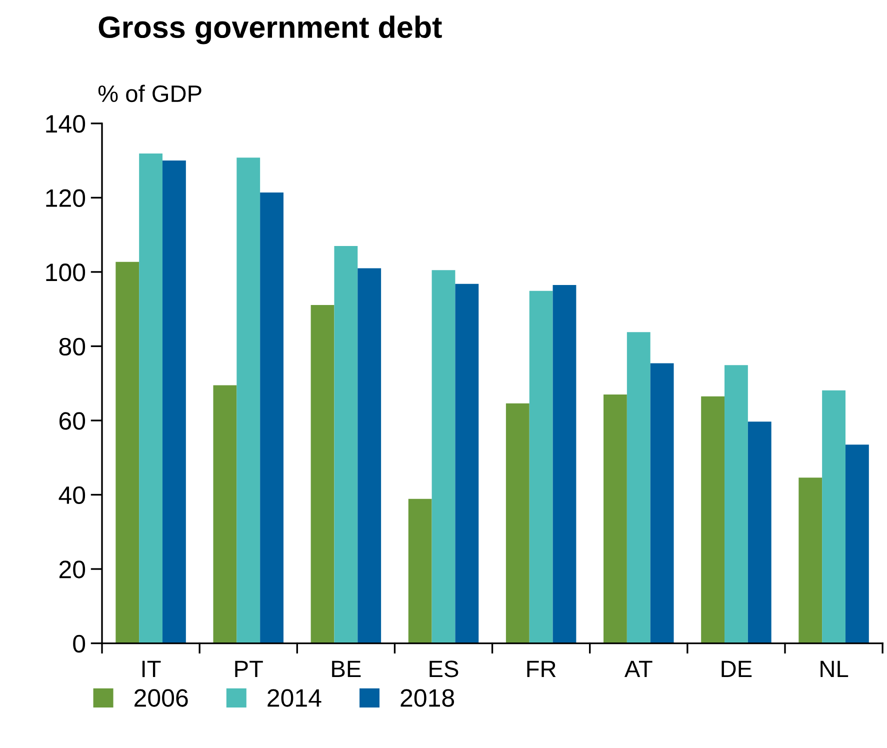  I want to click on y-tick-label: 100, so click(66, 273).